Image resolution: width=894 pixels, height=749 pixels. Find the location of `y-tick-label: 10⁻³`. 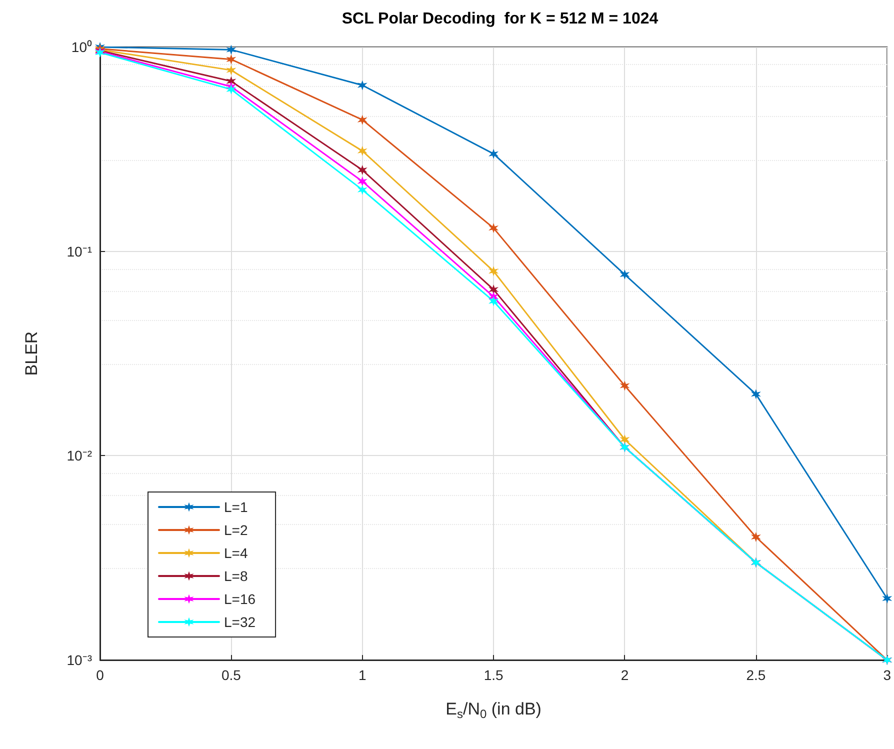

y-tick-label: 10⁻³ is located at coordinates (79, 660).